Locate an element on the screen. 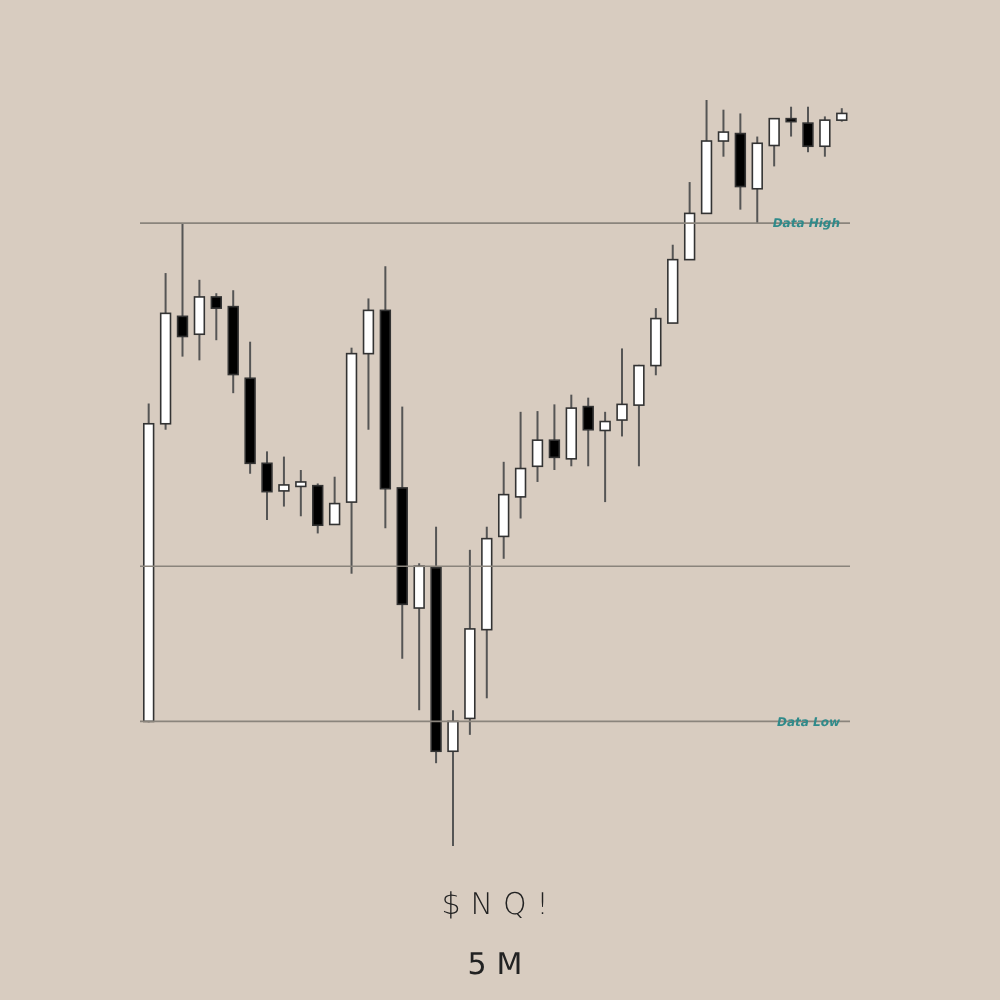 Image resolution: width=1000 pixels, height=1000 pixels. text: $NQ! is located at coordinates (500, 904).